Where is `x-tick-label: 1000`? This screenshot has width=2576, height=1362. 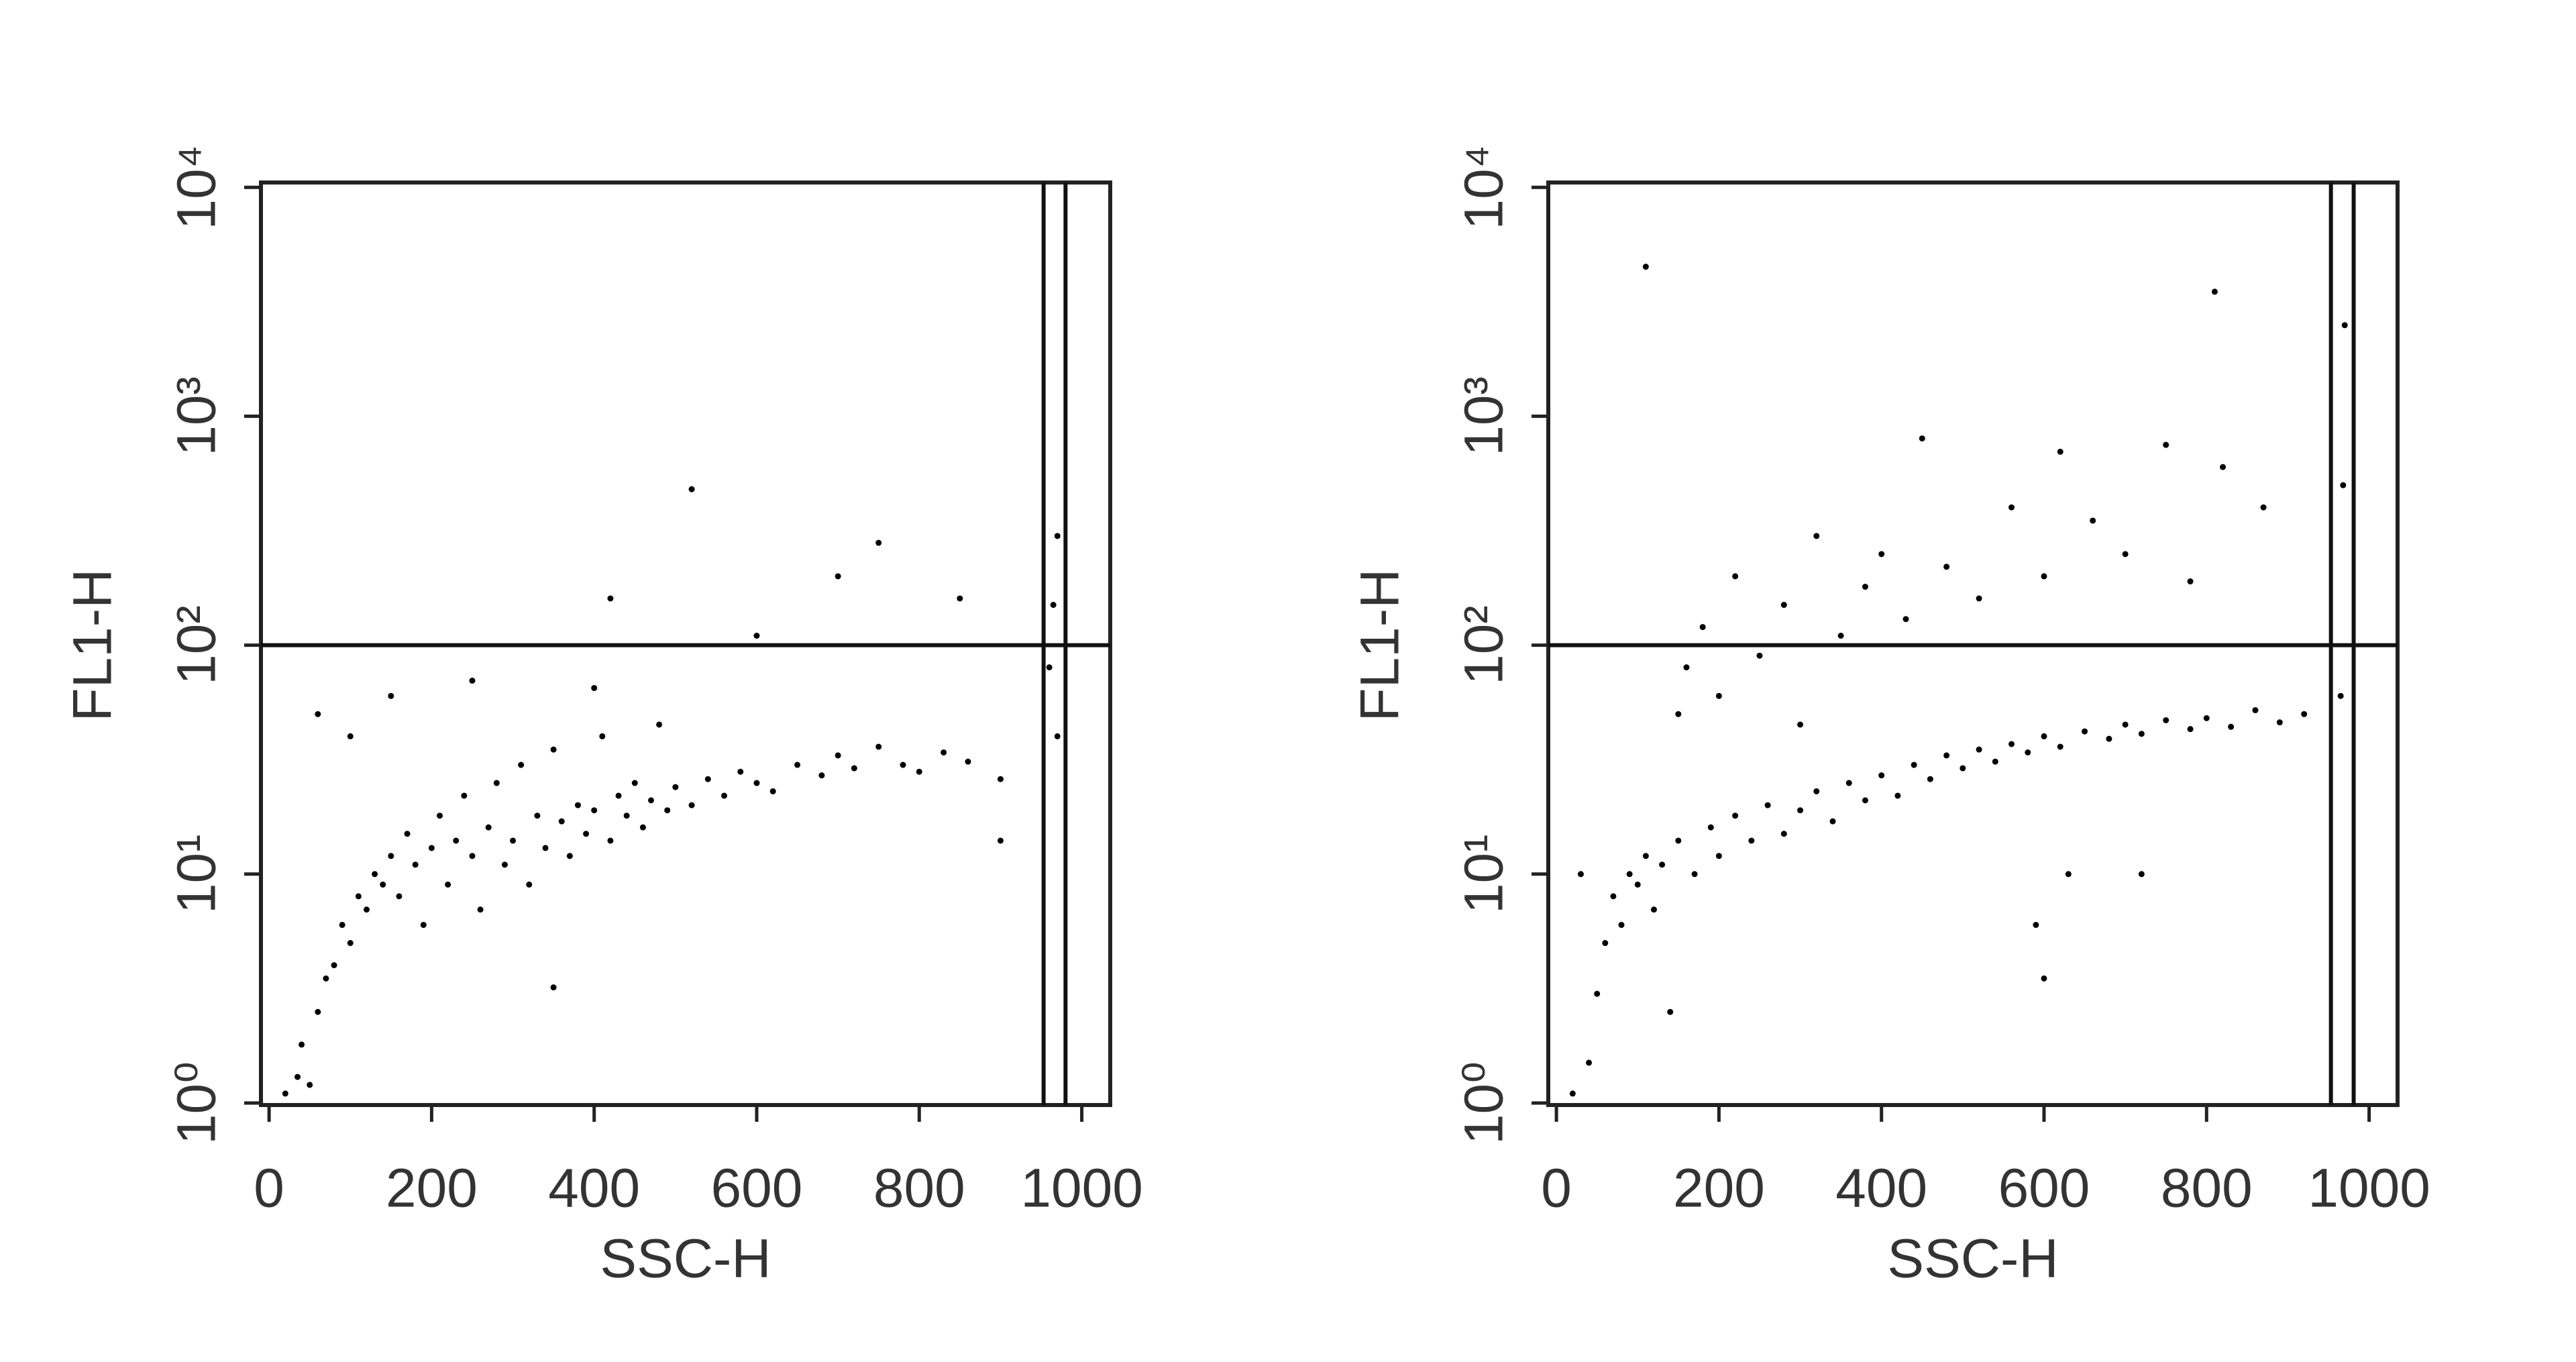
x-tick-label: 1000 is located at coordinates (1081, 1189).